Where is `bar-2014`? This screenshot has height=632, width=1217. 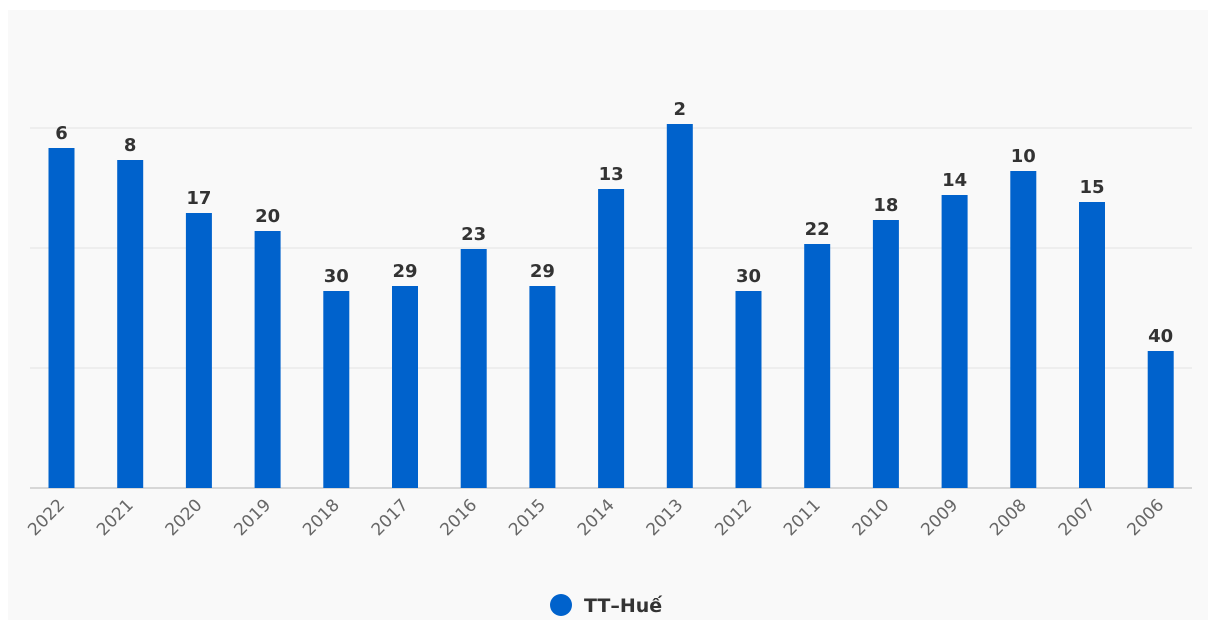 bar-2014 is located at coordinates (611, 338).